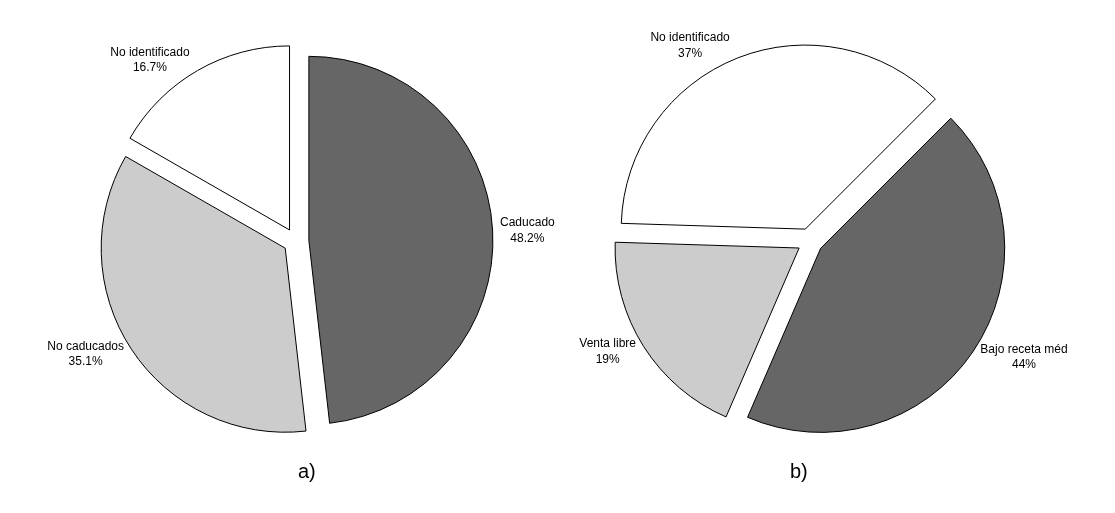 This screenshot has width=1115, height=513. I want to click on data-label: 37%, so click(690, 53).